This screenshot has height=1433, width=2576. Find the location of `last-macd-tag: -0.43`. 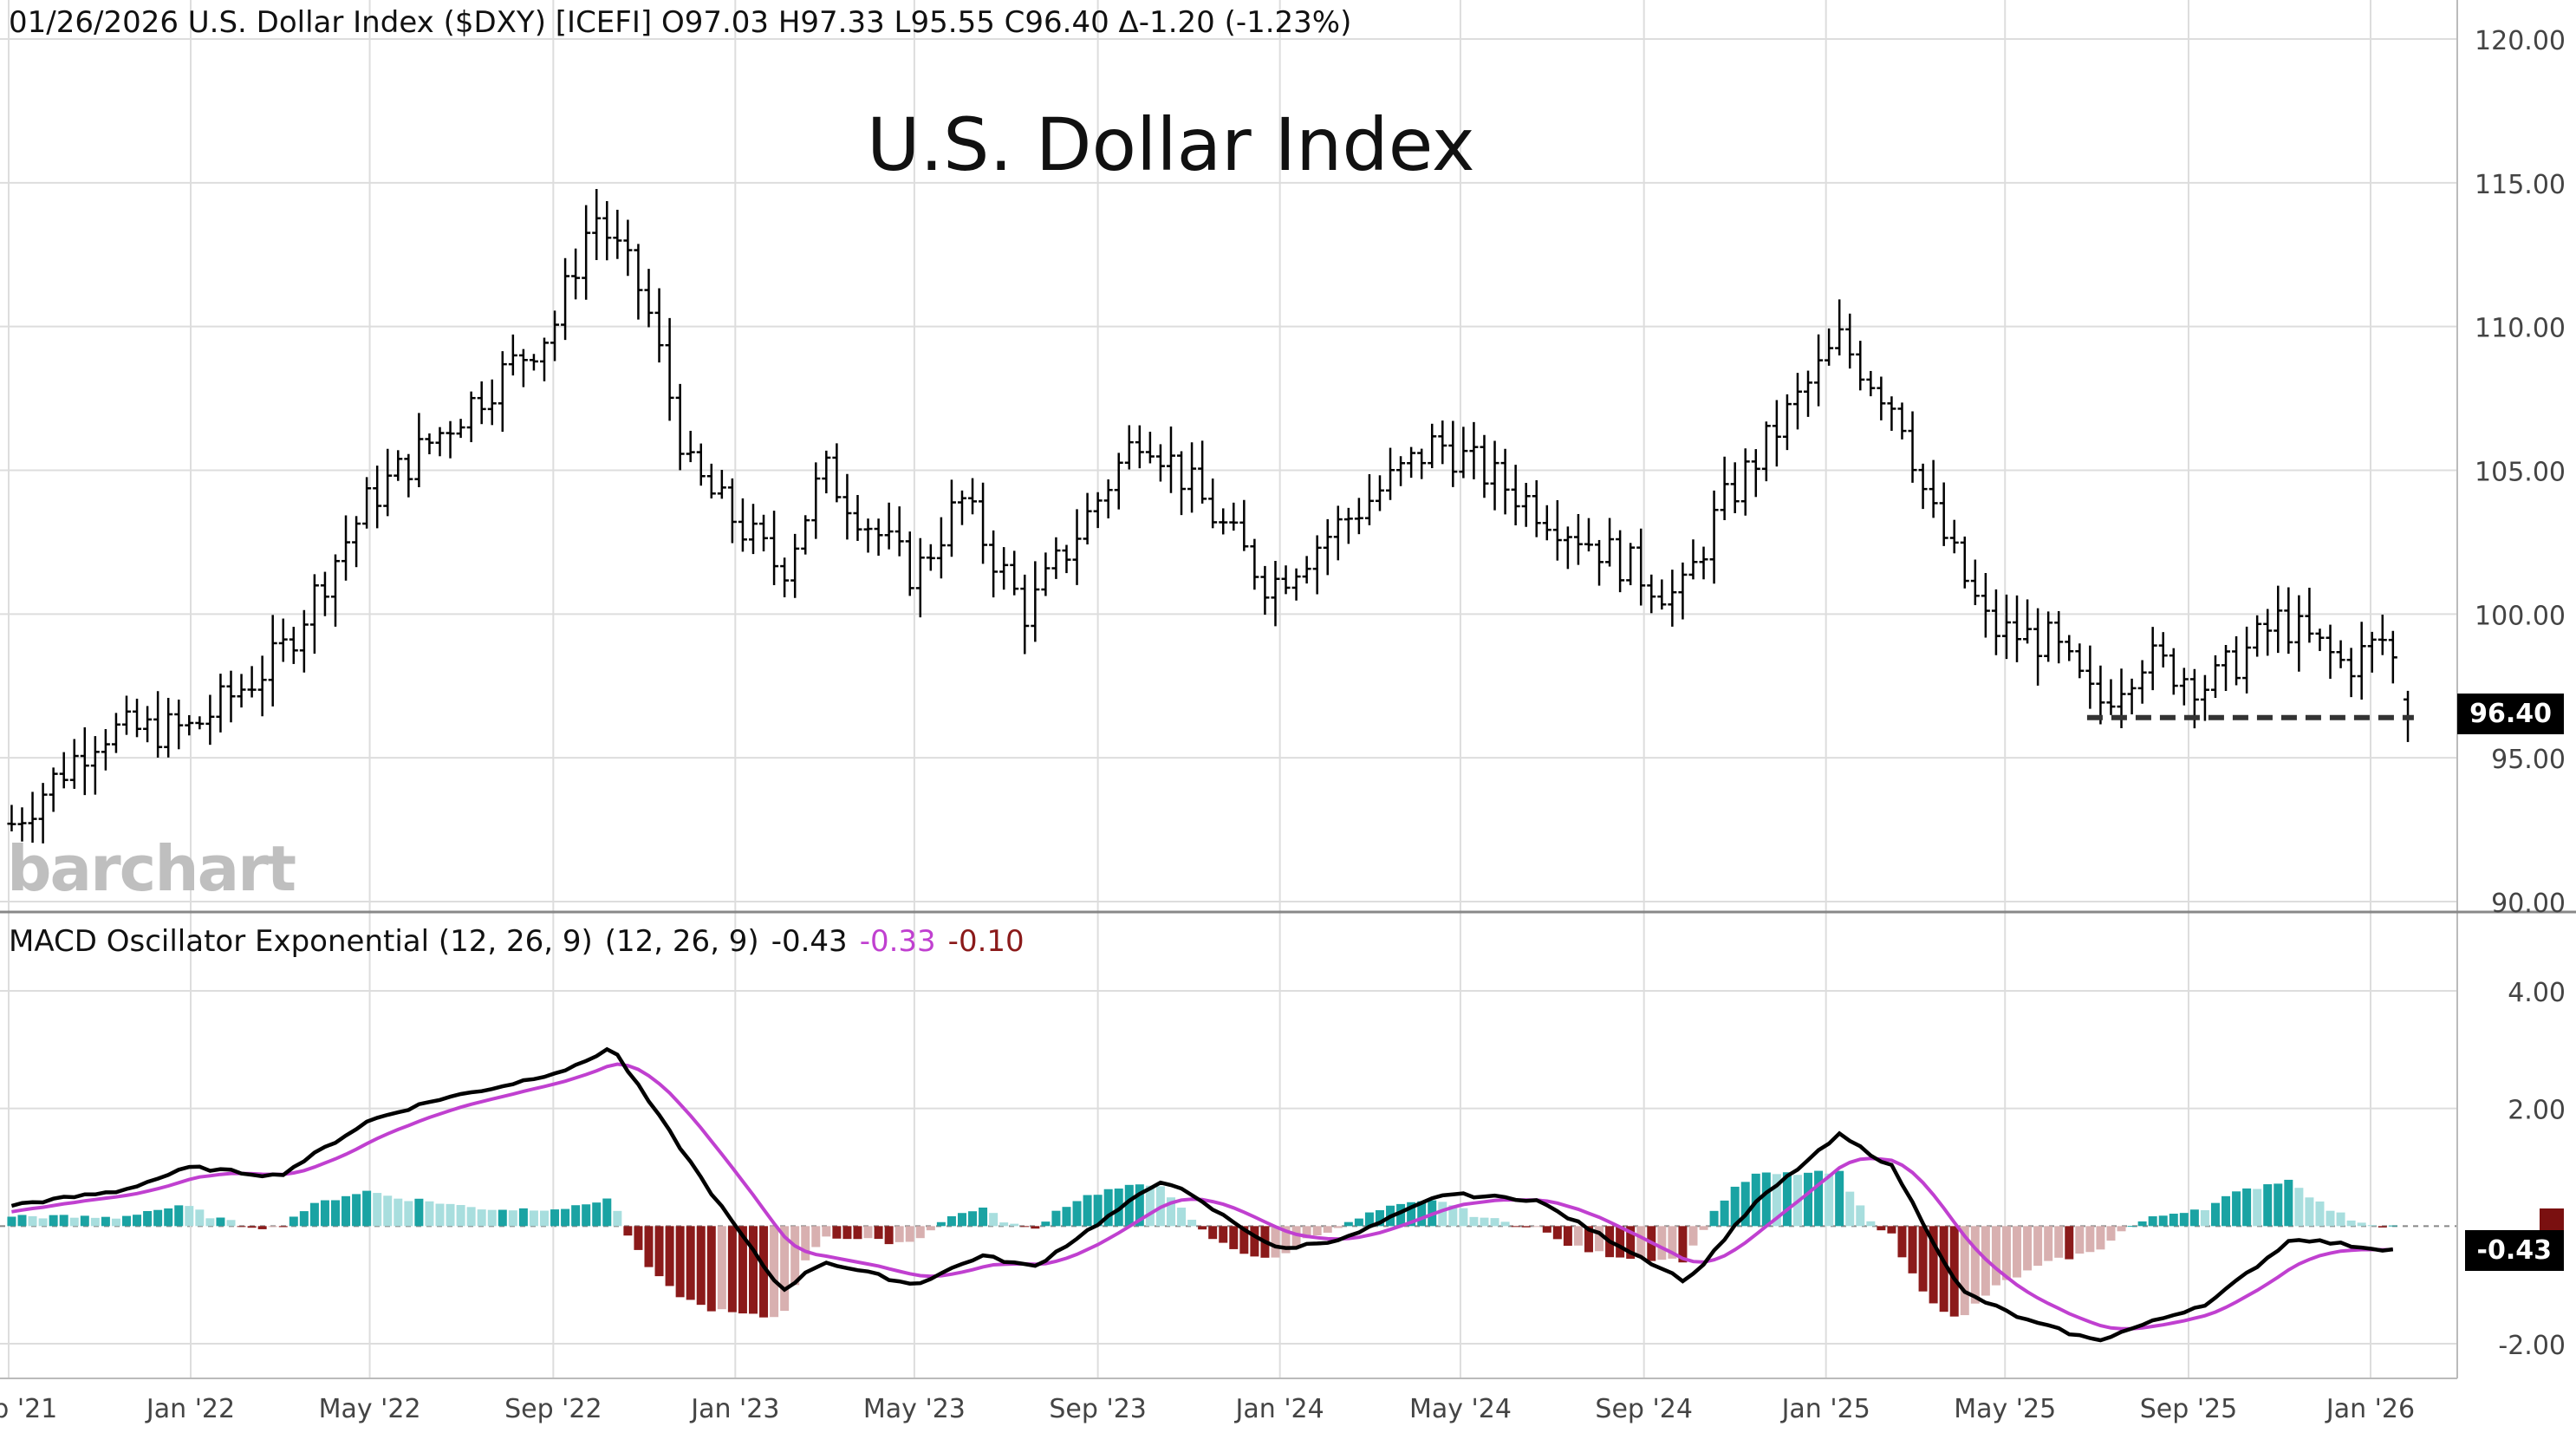

last-macd-tag: -0.43 is located at coordinates (2514, 1250).